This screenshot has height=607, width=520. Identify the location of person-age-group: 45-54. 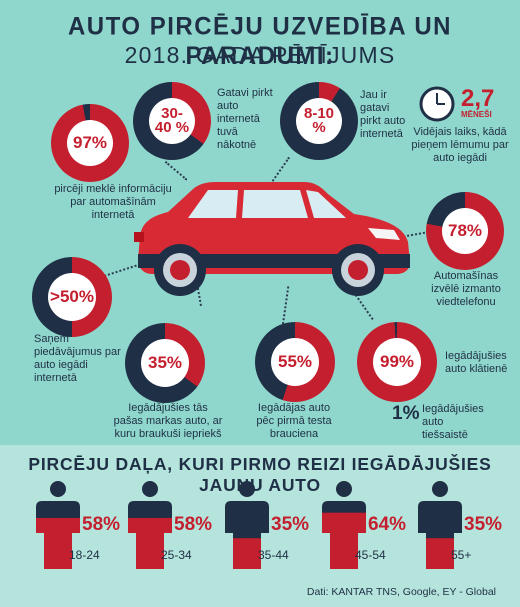
(370, 555).